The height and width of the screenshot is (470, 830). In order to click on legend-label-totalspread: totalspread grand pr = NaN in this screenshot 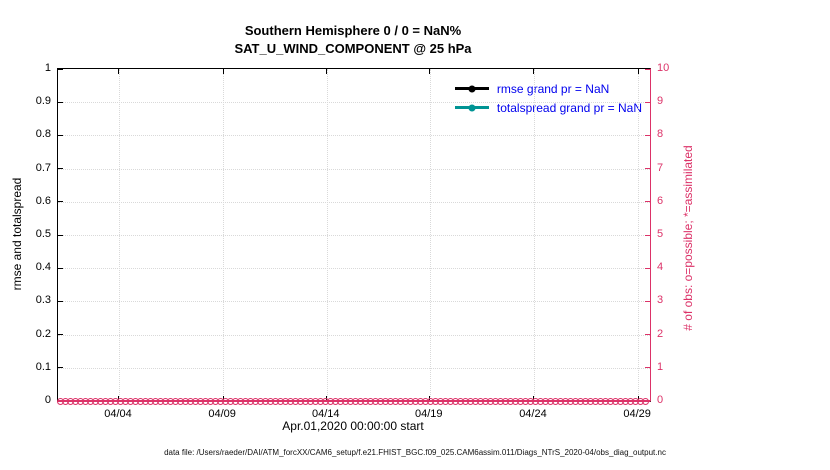, I will do `click(569, 107)`.